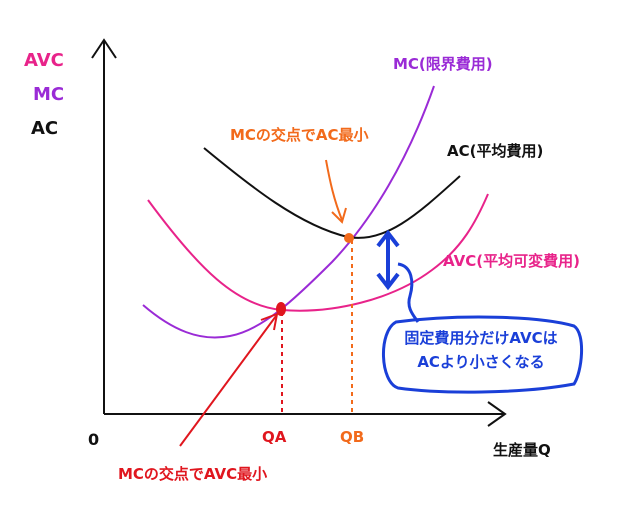  Describe the element at coordinates (522, 450) in the screenshot. I see `x-axis-label: 生産量Q` at that location.